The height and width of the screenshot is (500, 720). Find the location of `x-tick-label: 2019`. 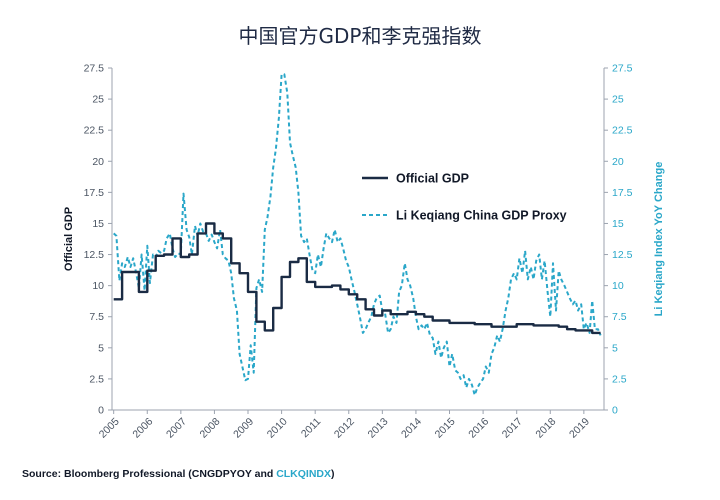

x-tick-label: 2019 is located at coordinates (579, 428).